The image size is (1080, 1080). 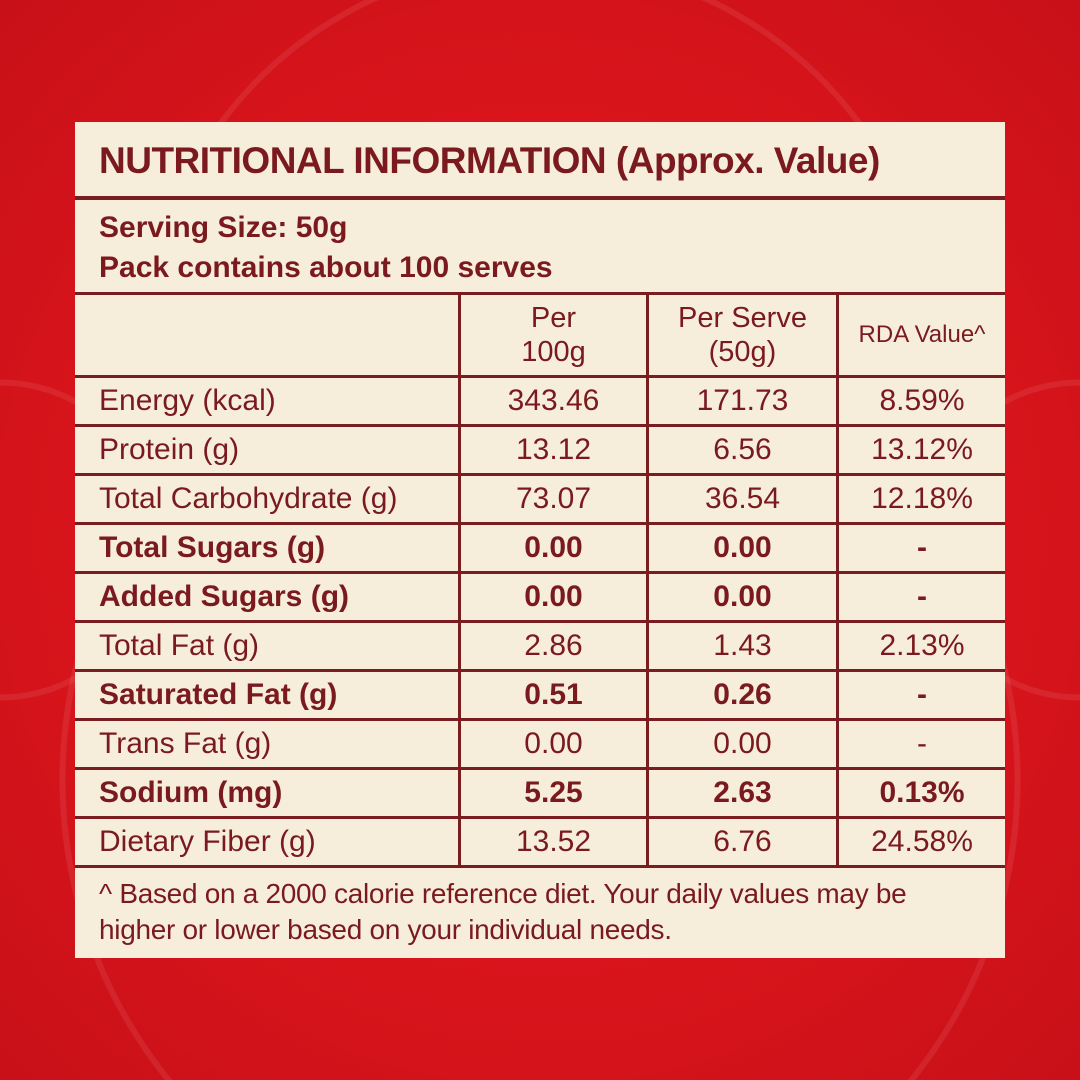 I want to click on table-row: Saturated Fat (g) 0.51 0.26-, so click(x=540, y=695).